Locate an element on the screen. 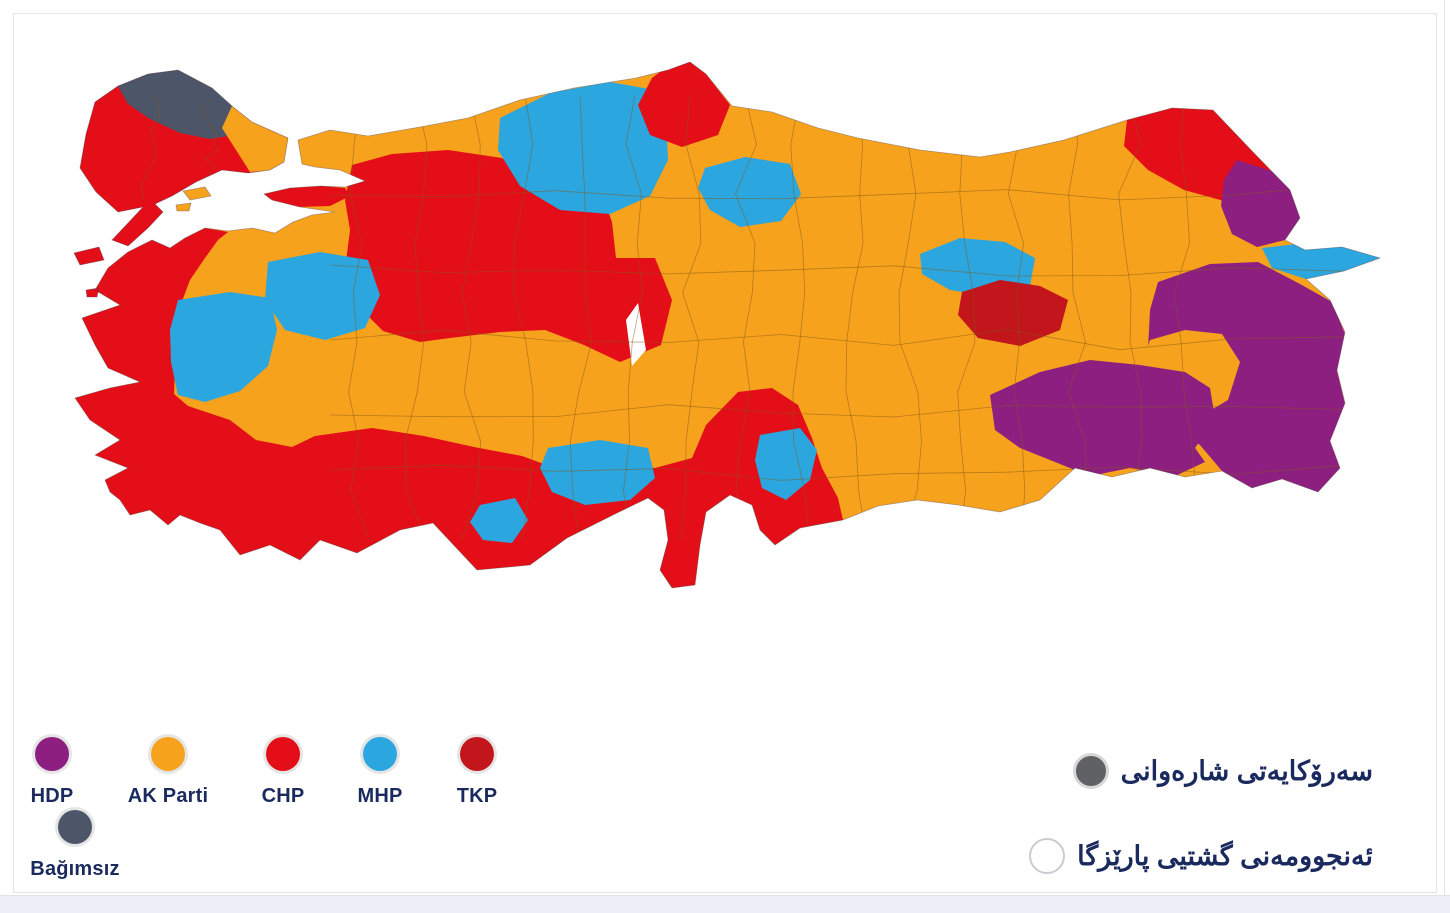  map-mode-option-label: ئەنجوومەنی گشتیی پارێزگا is located at coordinates (1225, 855).